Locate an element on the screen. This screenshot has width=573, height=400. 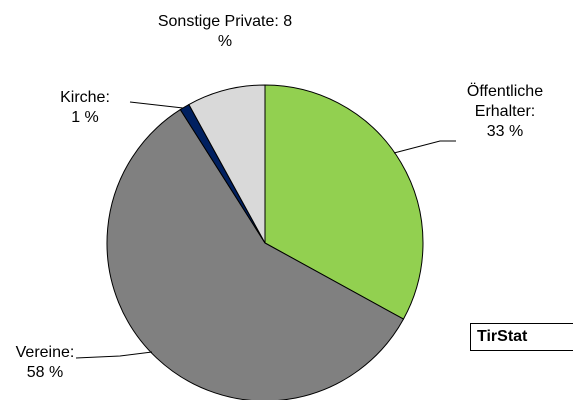
category-label: Öffentliche Erhalter: is located at coordinates (505, 101).